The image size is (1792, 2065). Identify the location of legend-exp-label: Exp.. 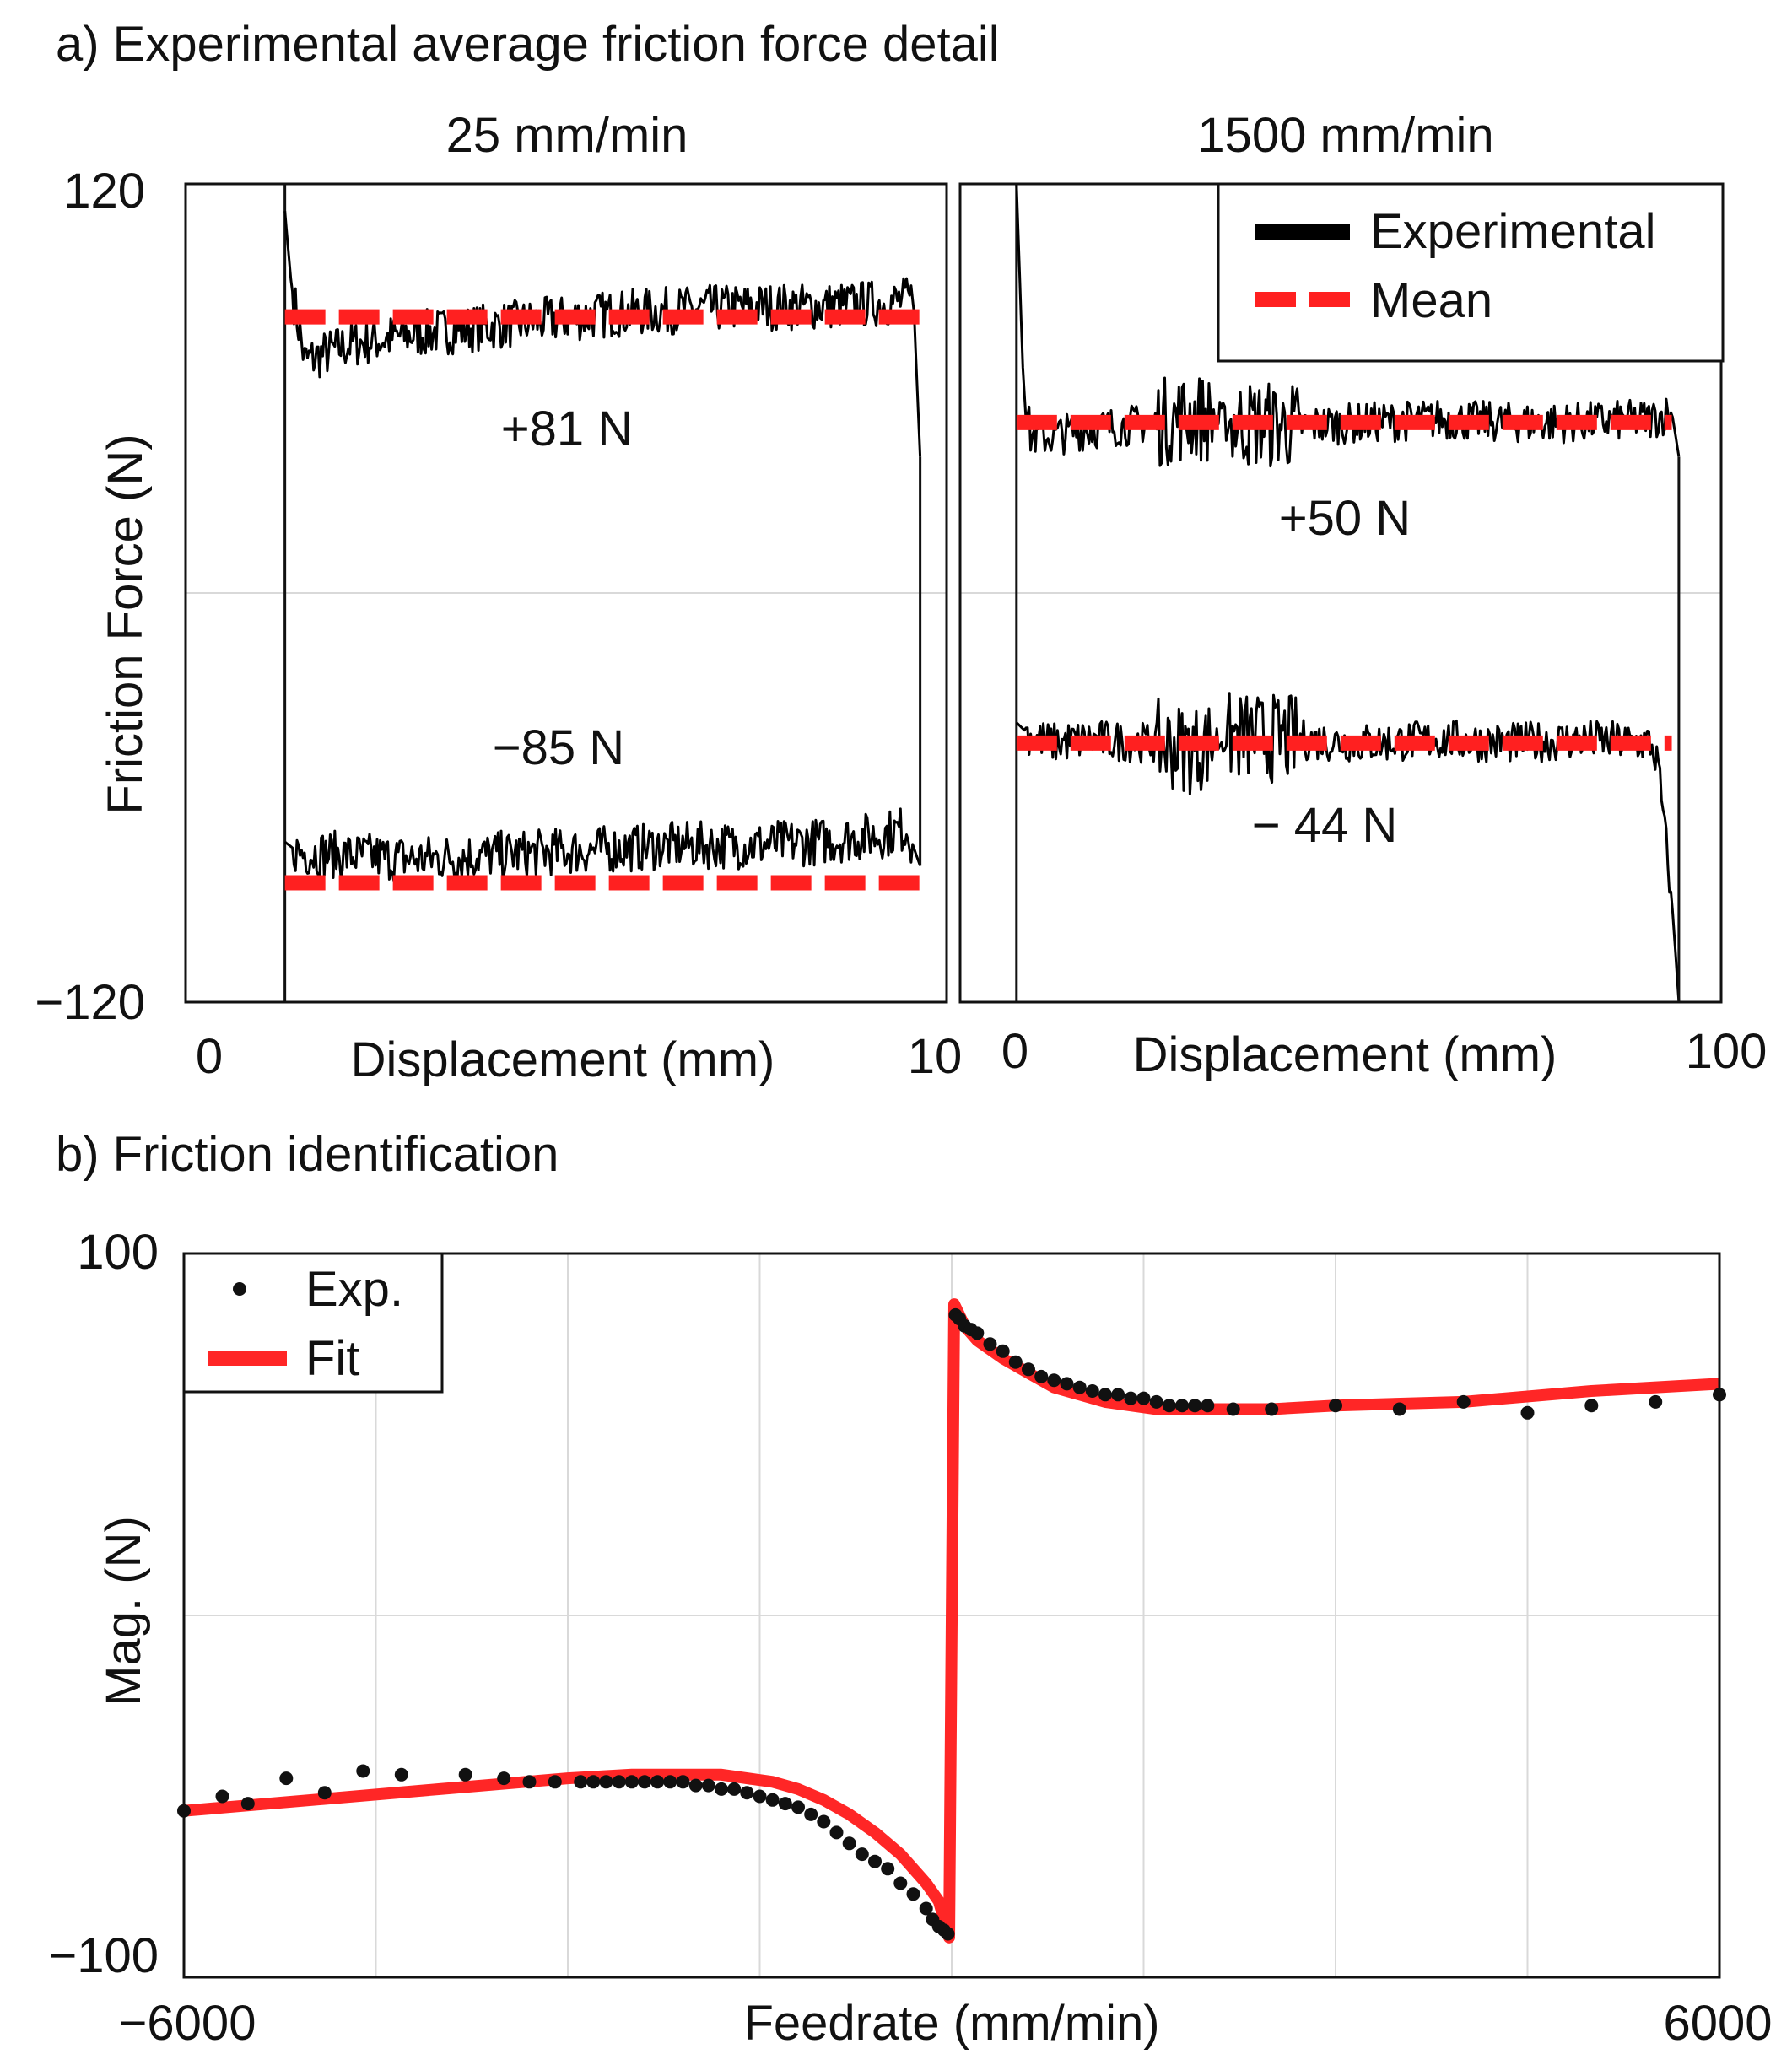
(354, 1289).